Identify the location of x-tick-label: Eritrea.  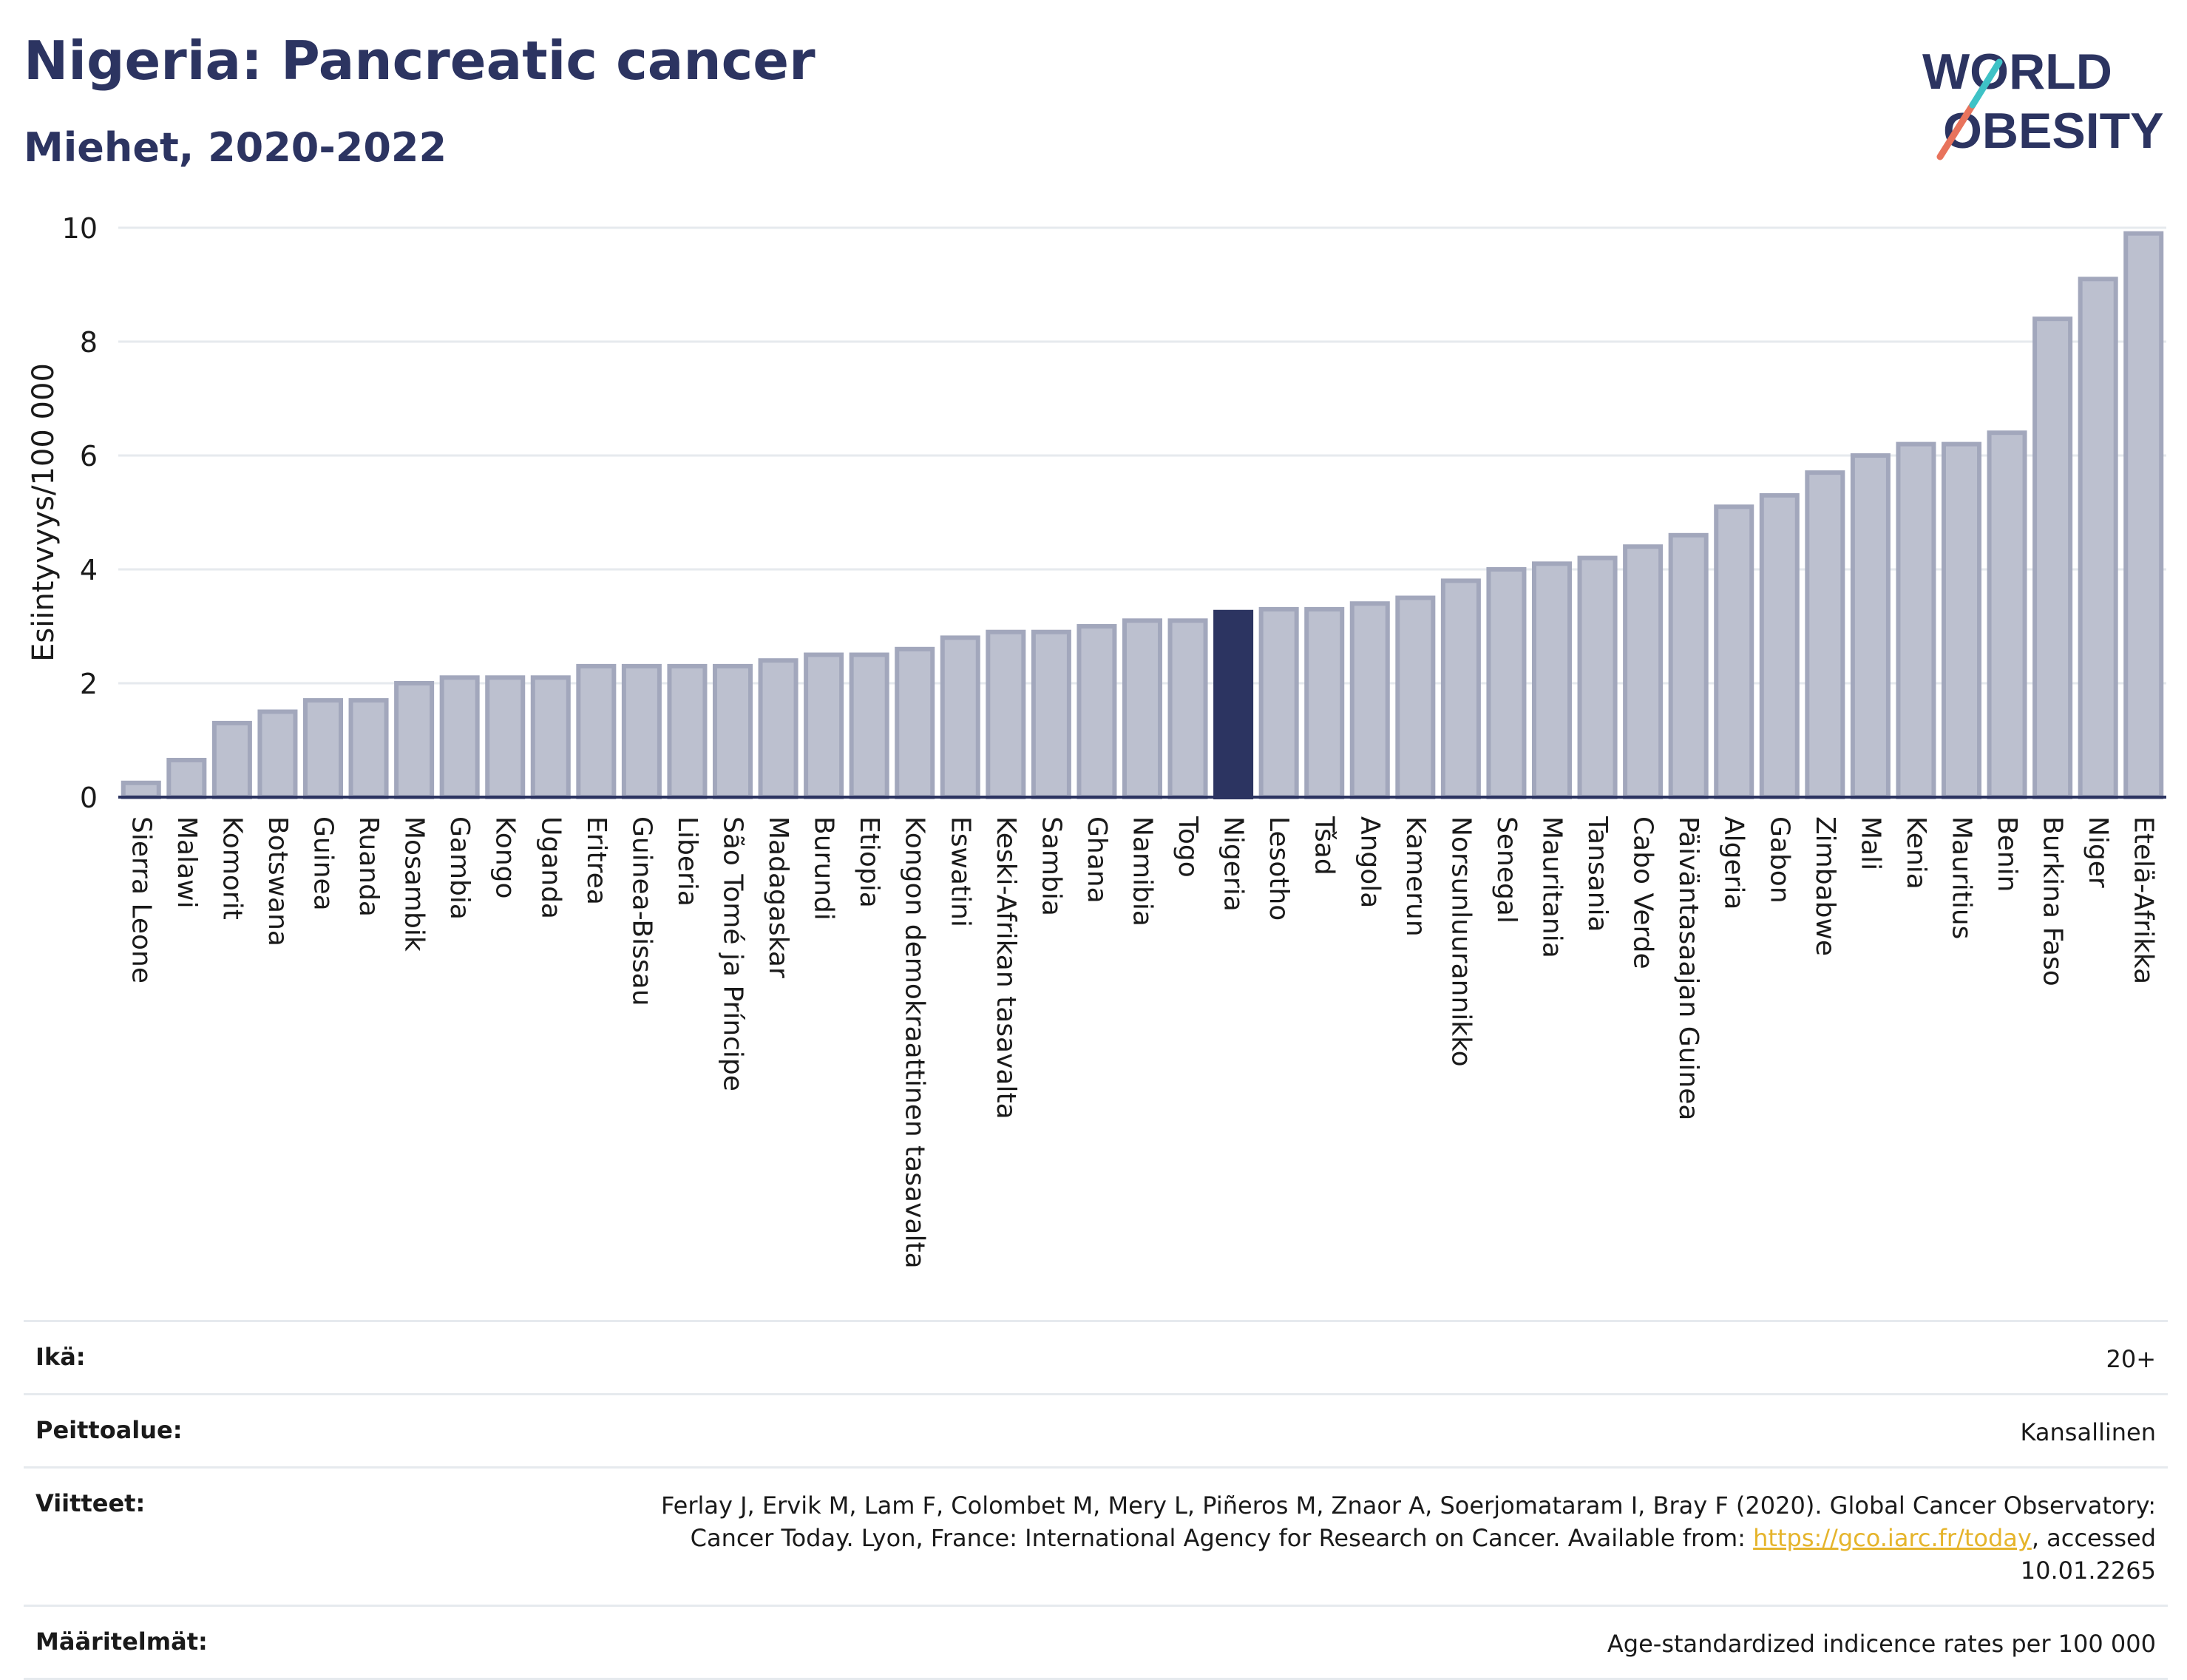
(596, 861).